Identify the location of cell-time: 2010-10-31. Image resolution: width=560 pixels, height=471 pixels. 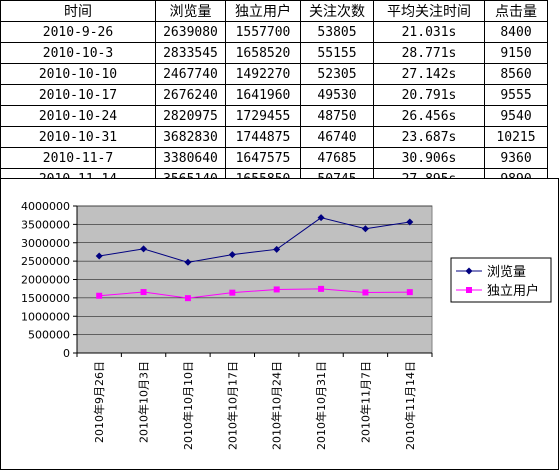
(78, 137).